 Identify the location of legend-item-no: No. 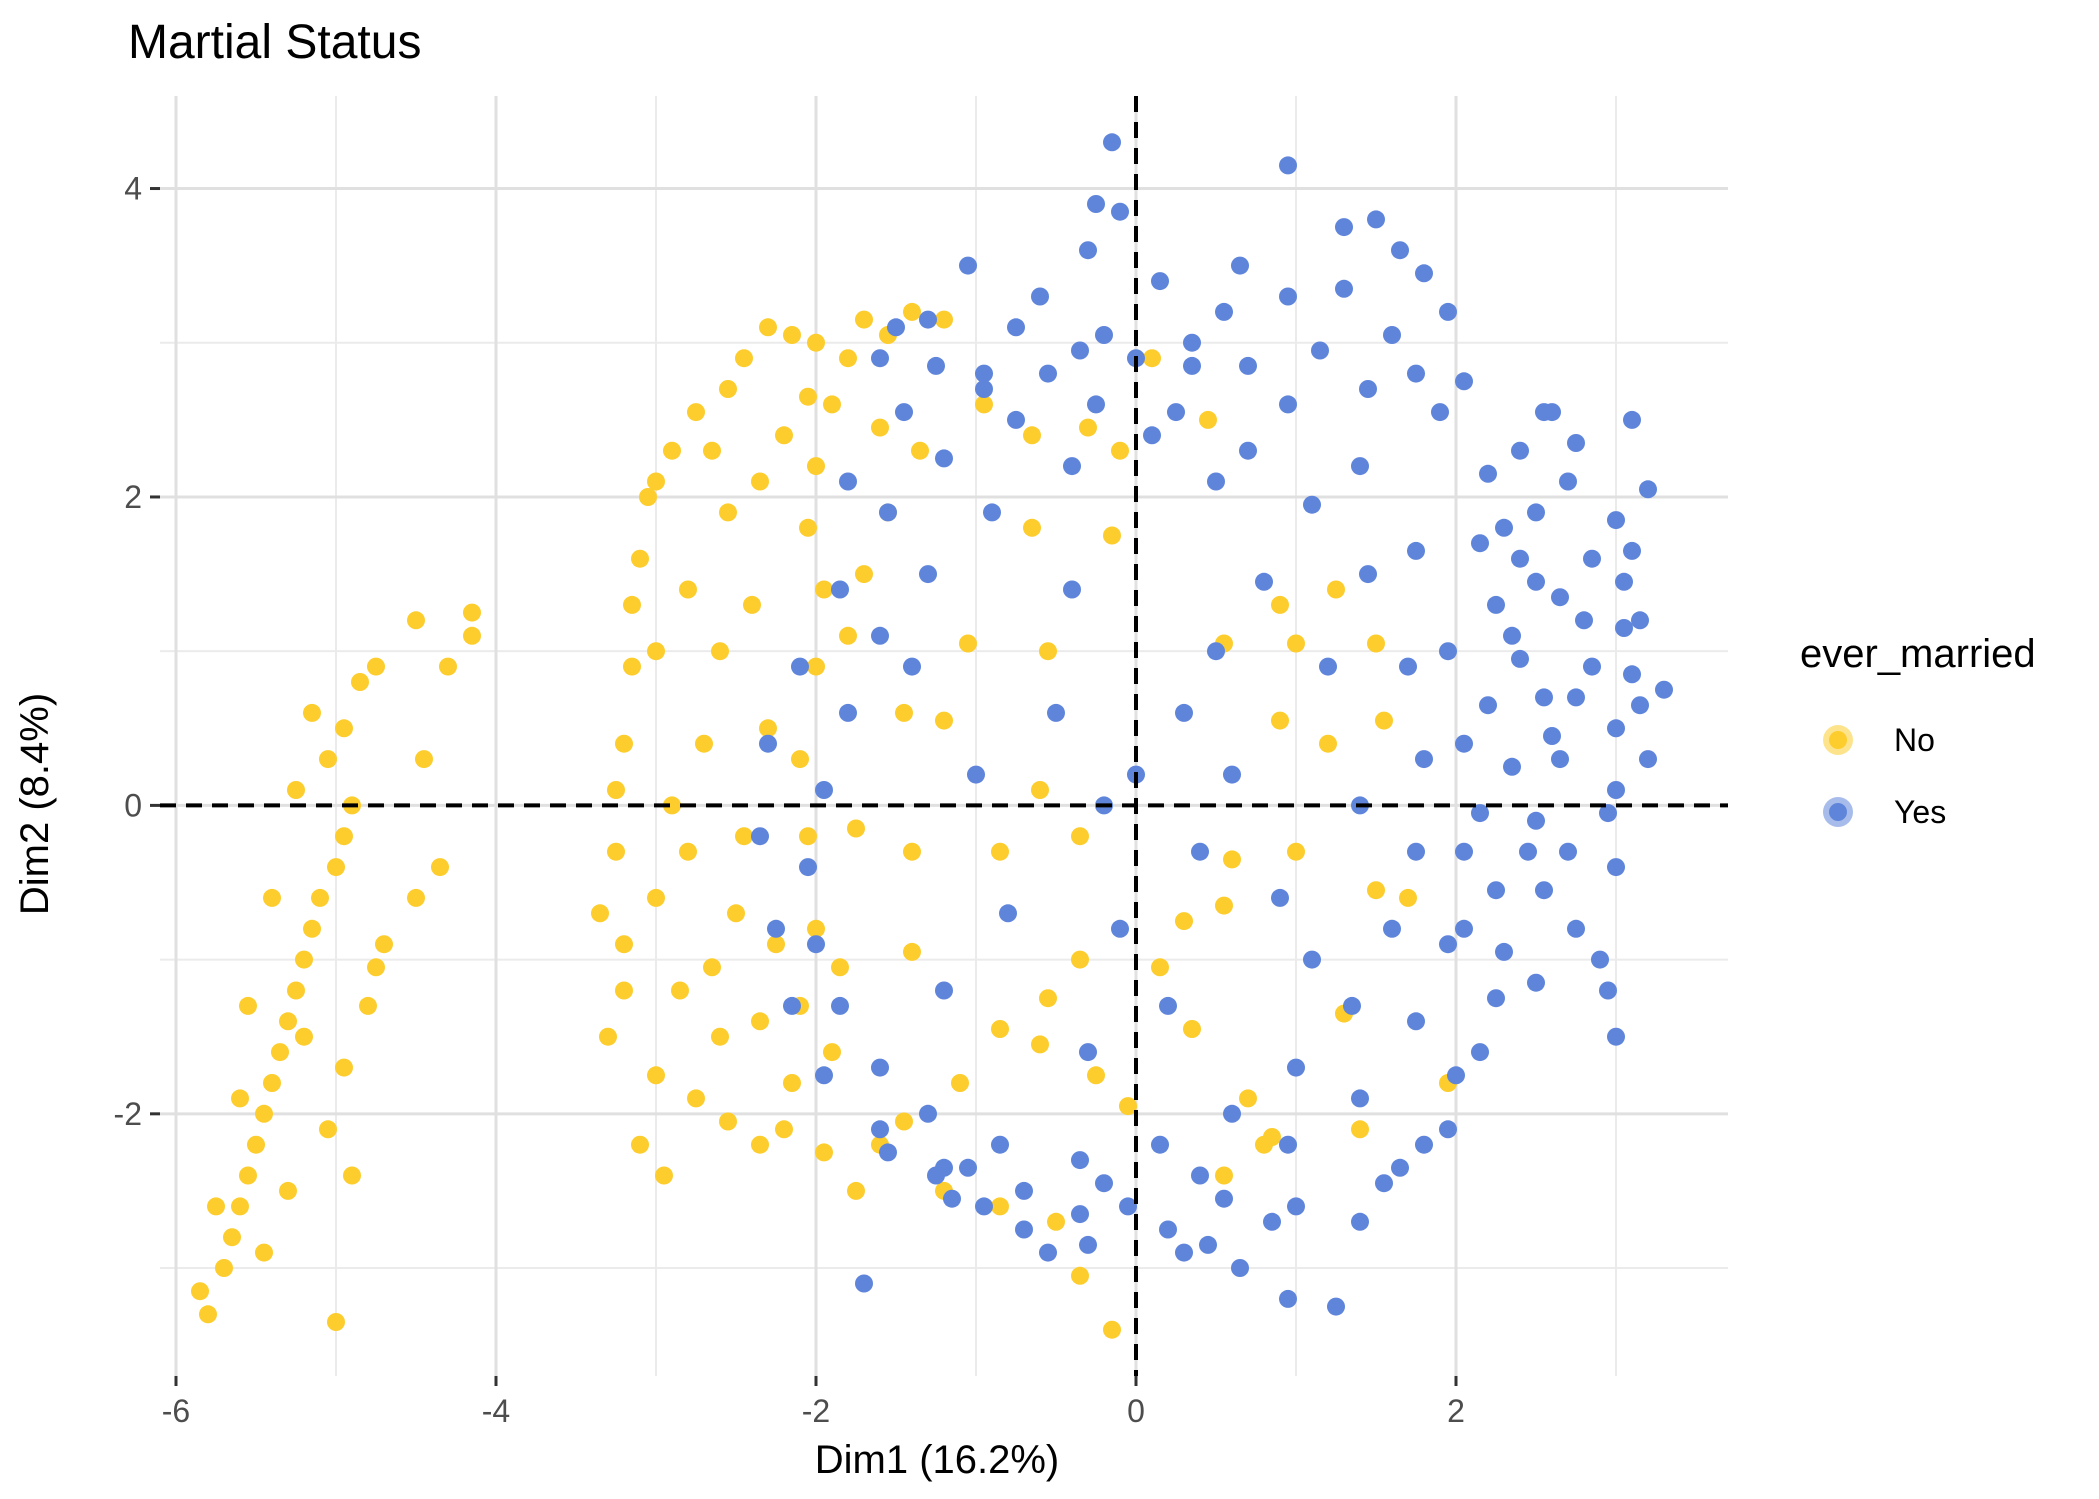
(1879, 740).